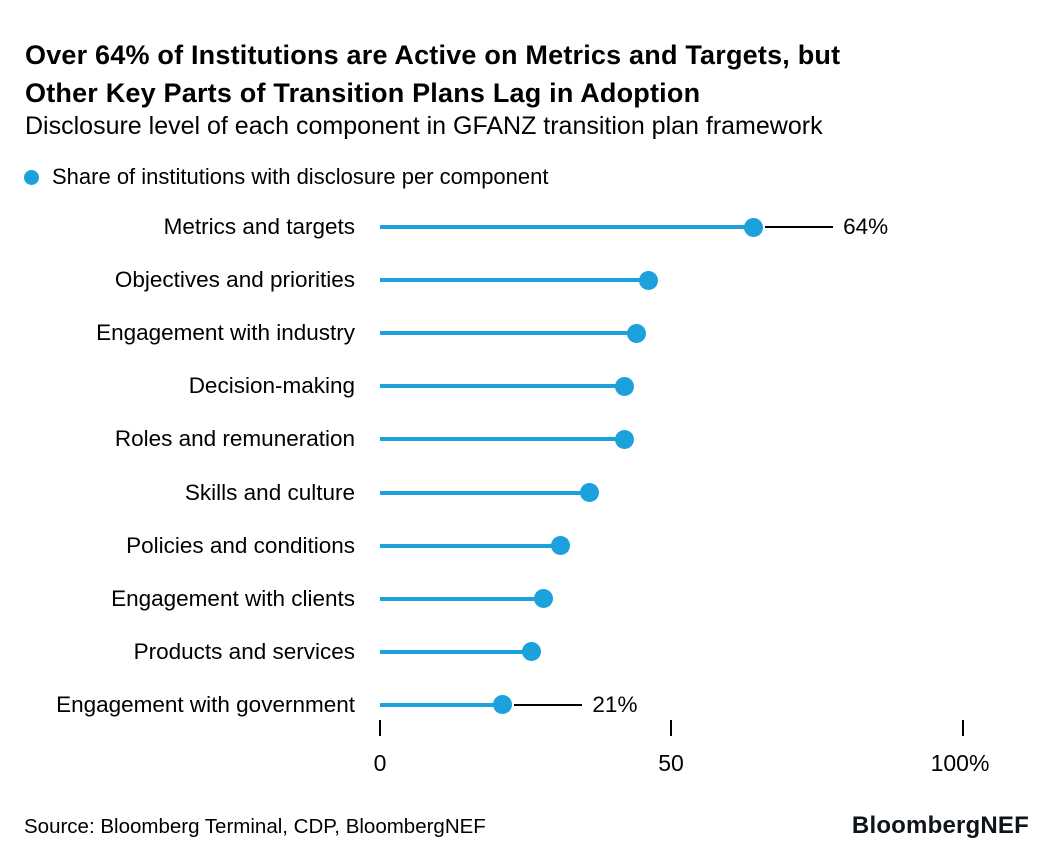 The height and width of the screenshot is (861, 1054). I want to click on category-label: Products and services, so click(244, 651).